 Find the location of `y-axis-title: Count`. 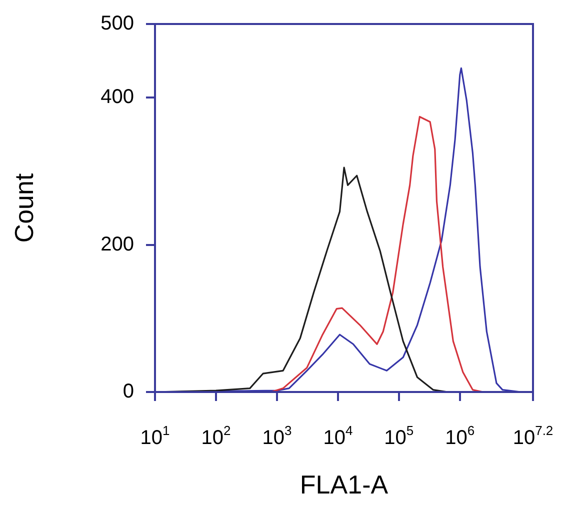

y-axis-title: Count is located at coordinates (23, 207).